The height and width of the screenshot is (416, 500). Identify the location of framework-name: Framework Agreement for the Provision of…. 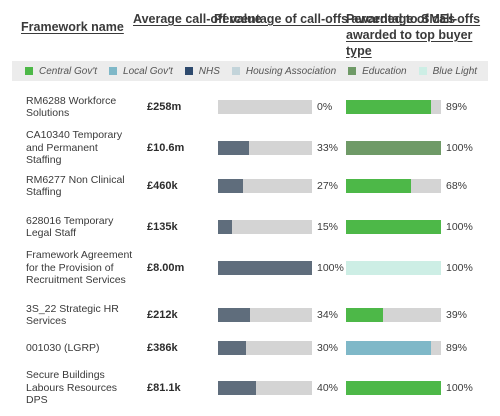
(79, 268).